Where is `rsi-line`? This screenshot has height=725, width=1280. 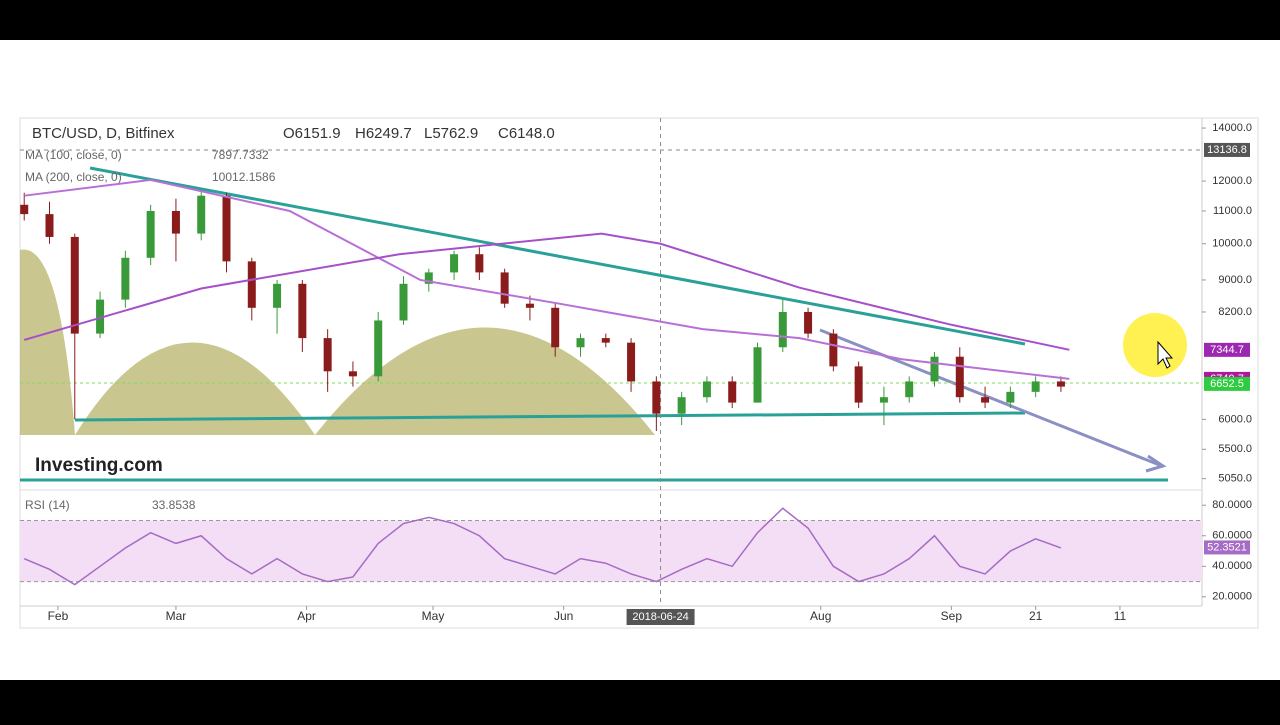
rsi-line is located at coordinates (542, 546).